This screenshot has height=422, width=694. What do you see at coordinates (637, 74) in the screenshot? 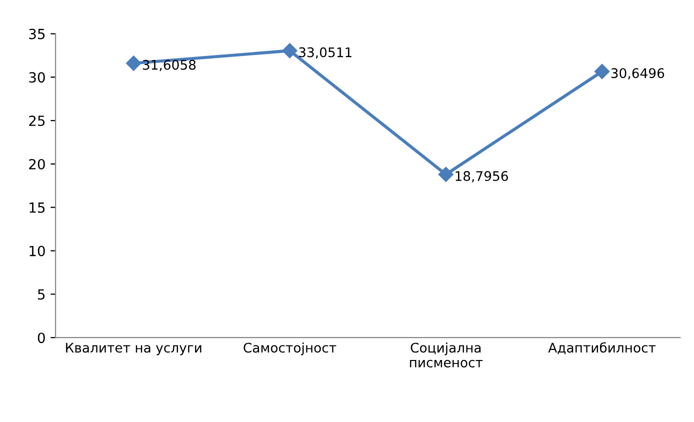
I see `data-label: 30,6496` at bounding box center [637, 74].